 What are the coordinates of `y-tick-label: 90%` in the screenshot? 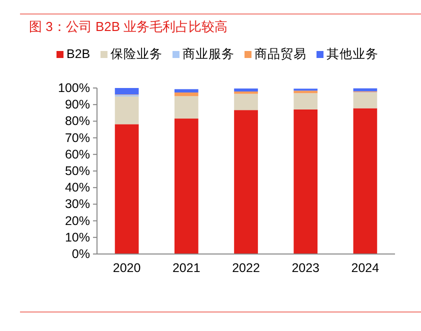 It's located at (77, 105).